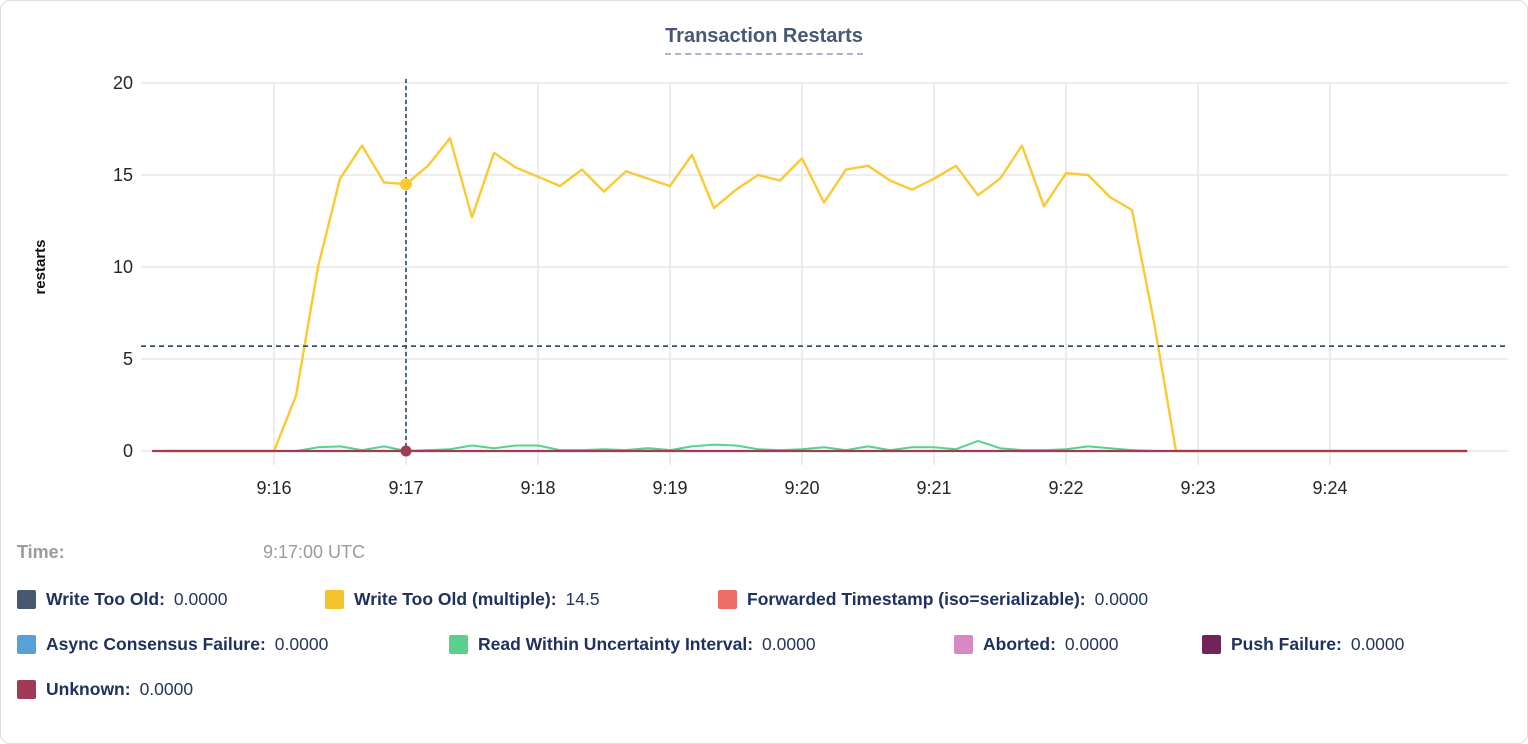 The image size is (1528, 744). Describe the element at coordinates (123, 83) in the screenshot. I see `y-tick-label: 20` at that location.